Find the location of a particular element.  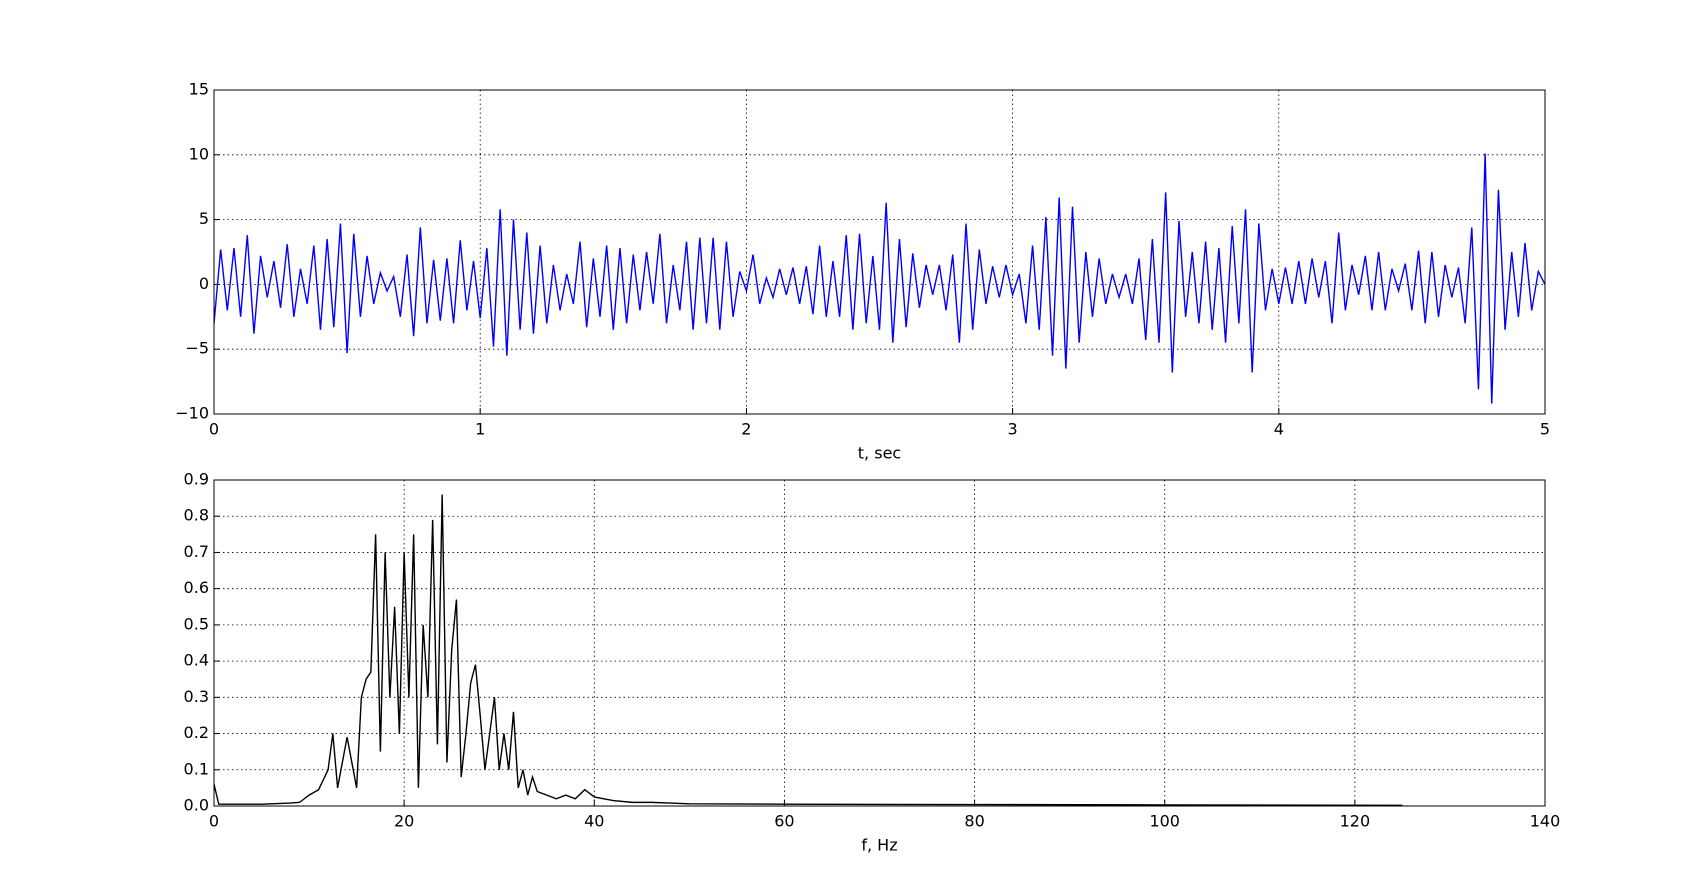

y-tick-label: 0.5 is located at coordinates (196, 623).